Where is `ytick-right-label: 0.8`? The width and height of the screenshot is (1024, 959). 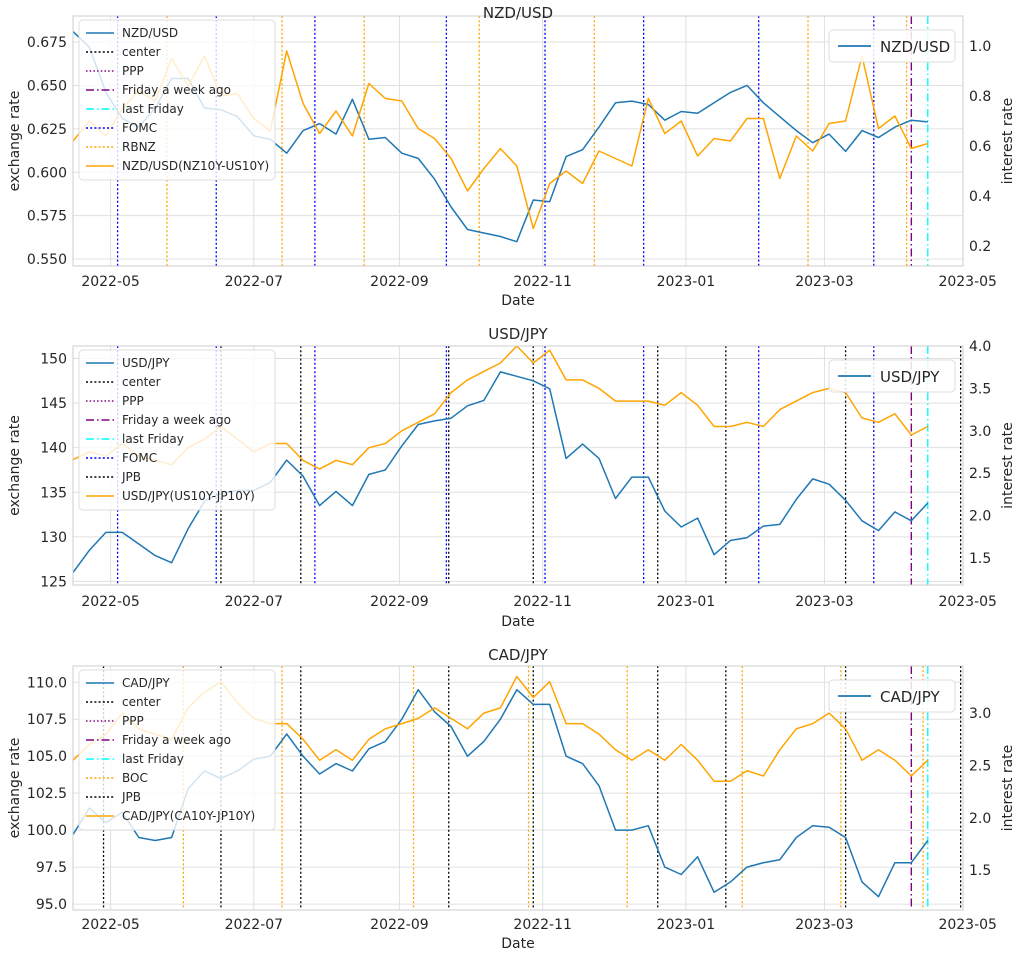 ytick-right-label: 0.8 is located at coordinates (980, 97).